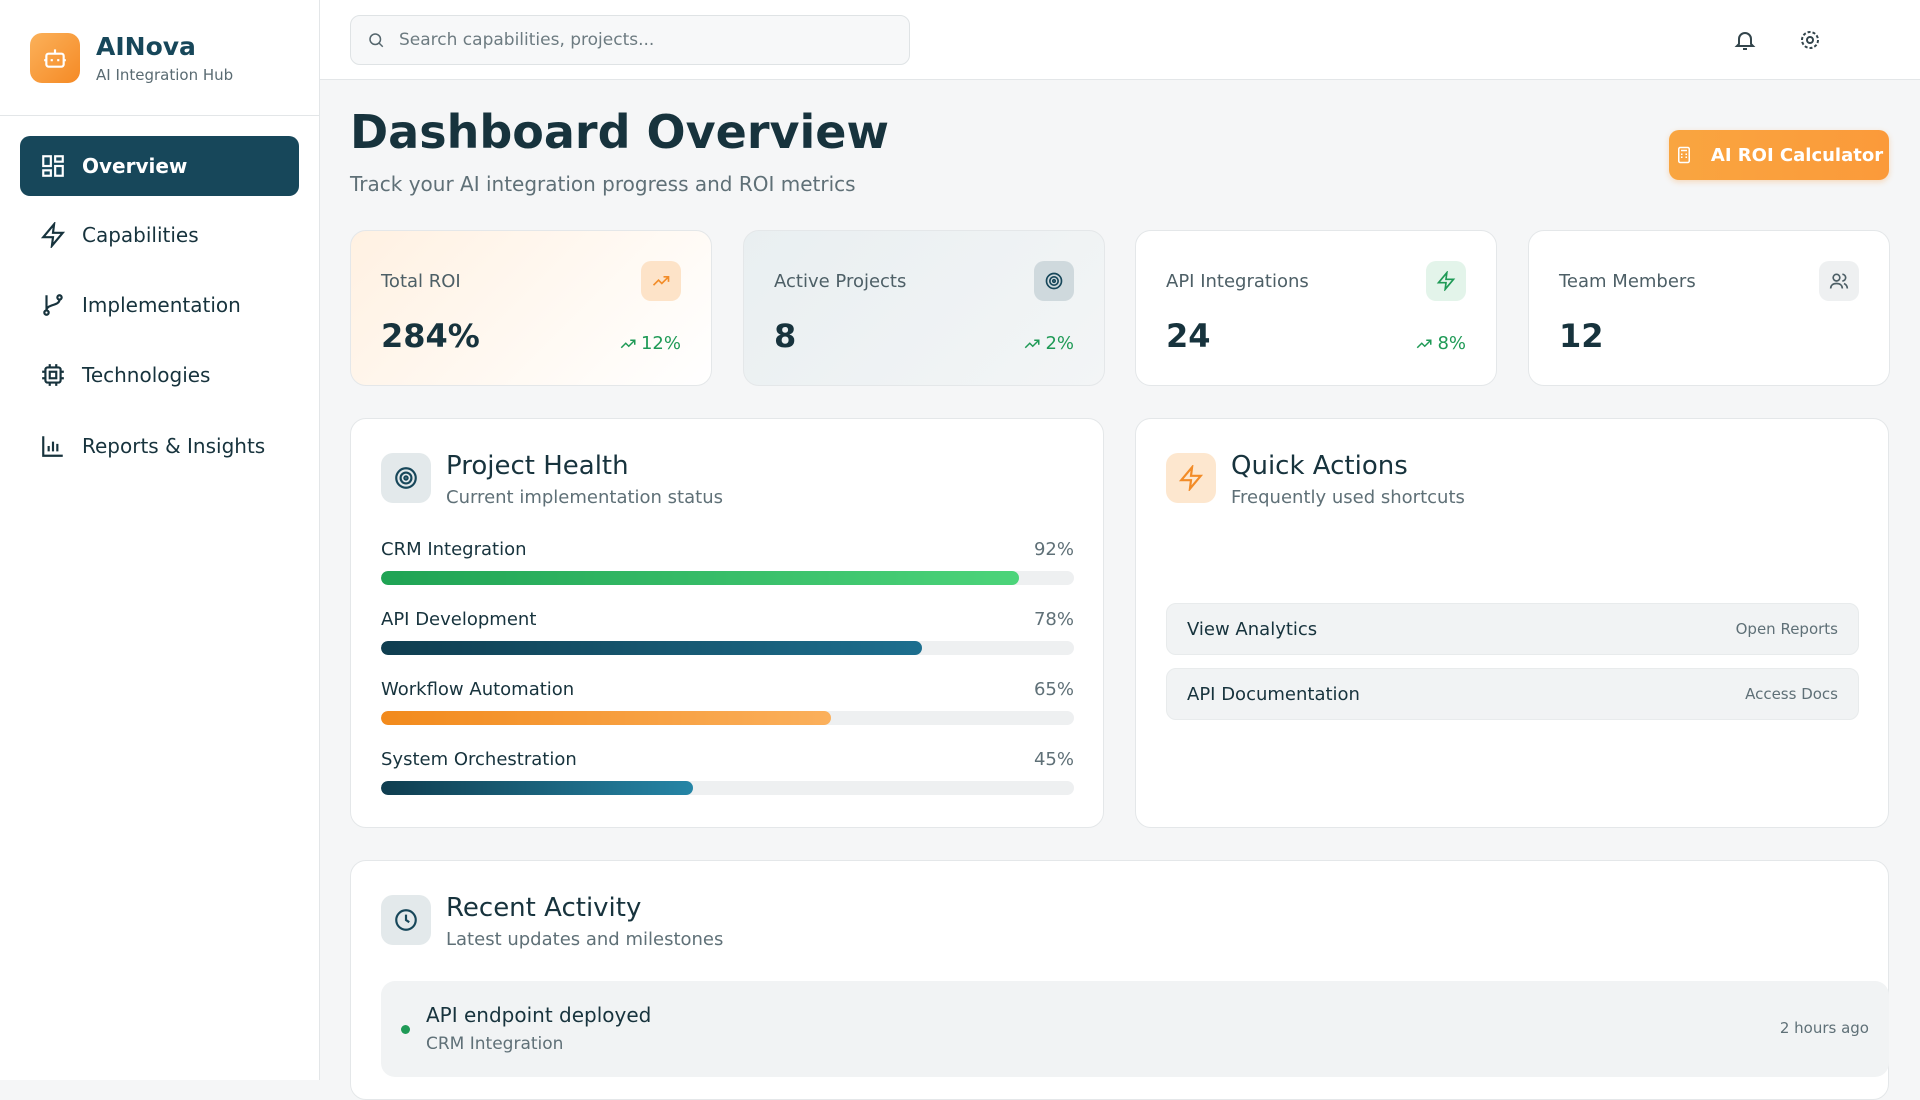  Describe the element at coordinates (727, 774) in the screenshot. I see `progress-row: System Orchestration 45%` at that location.